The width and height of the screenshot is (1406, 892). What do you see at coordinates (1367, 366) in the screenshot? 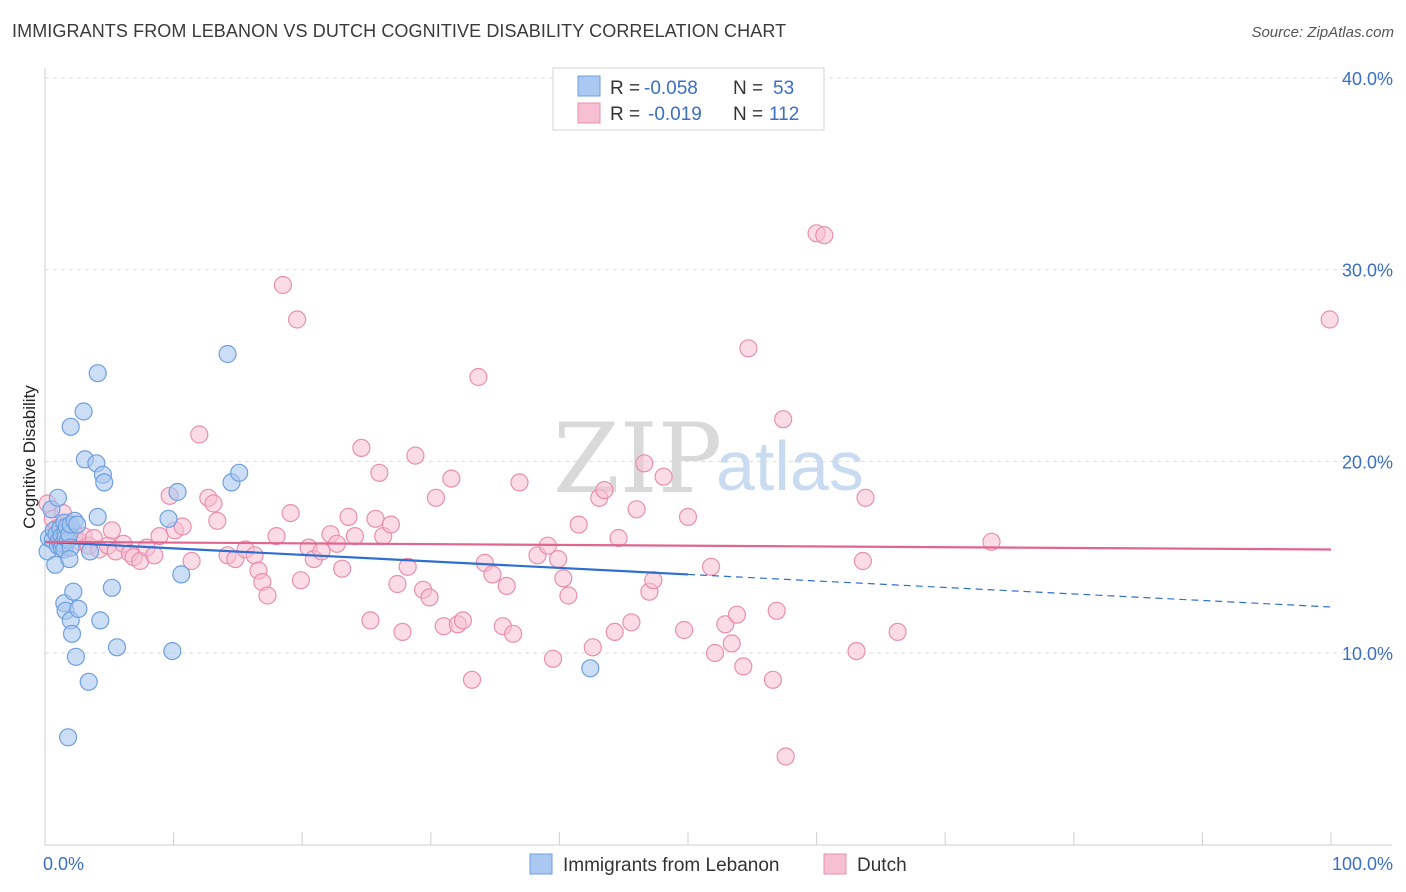
I see `y-tick-labels: 10.0% 20.0% 30.0% 40.0%` at bounding box center [1367, 366].